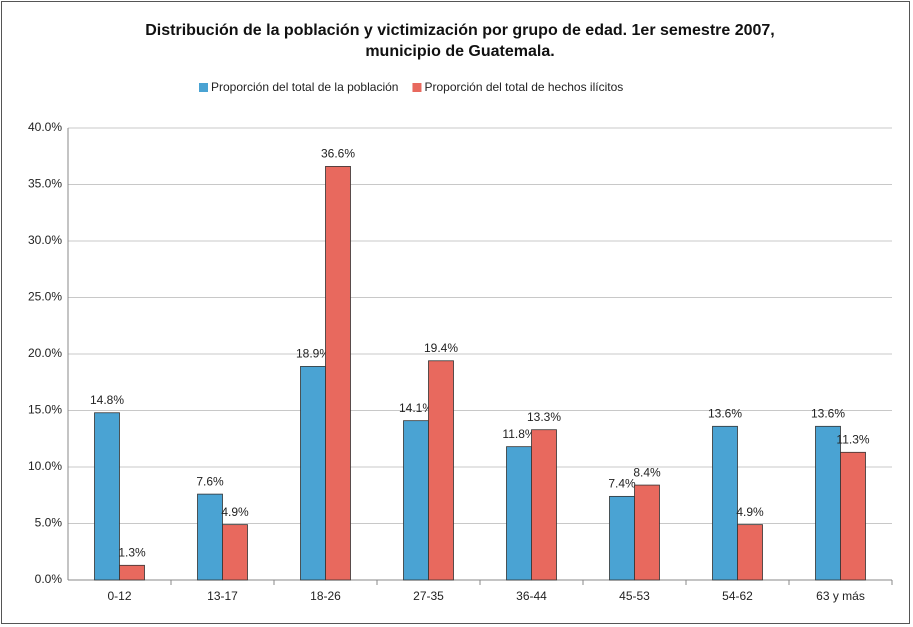  I want to click on x-tick-label: 54-62, so click(737, 596).